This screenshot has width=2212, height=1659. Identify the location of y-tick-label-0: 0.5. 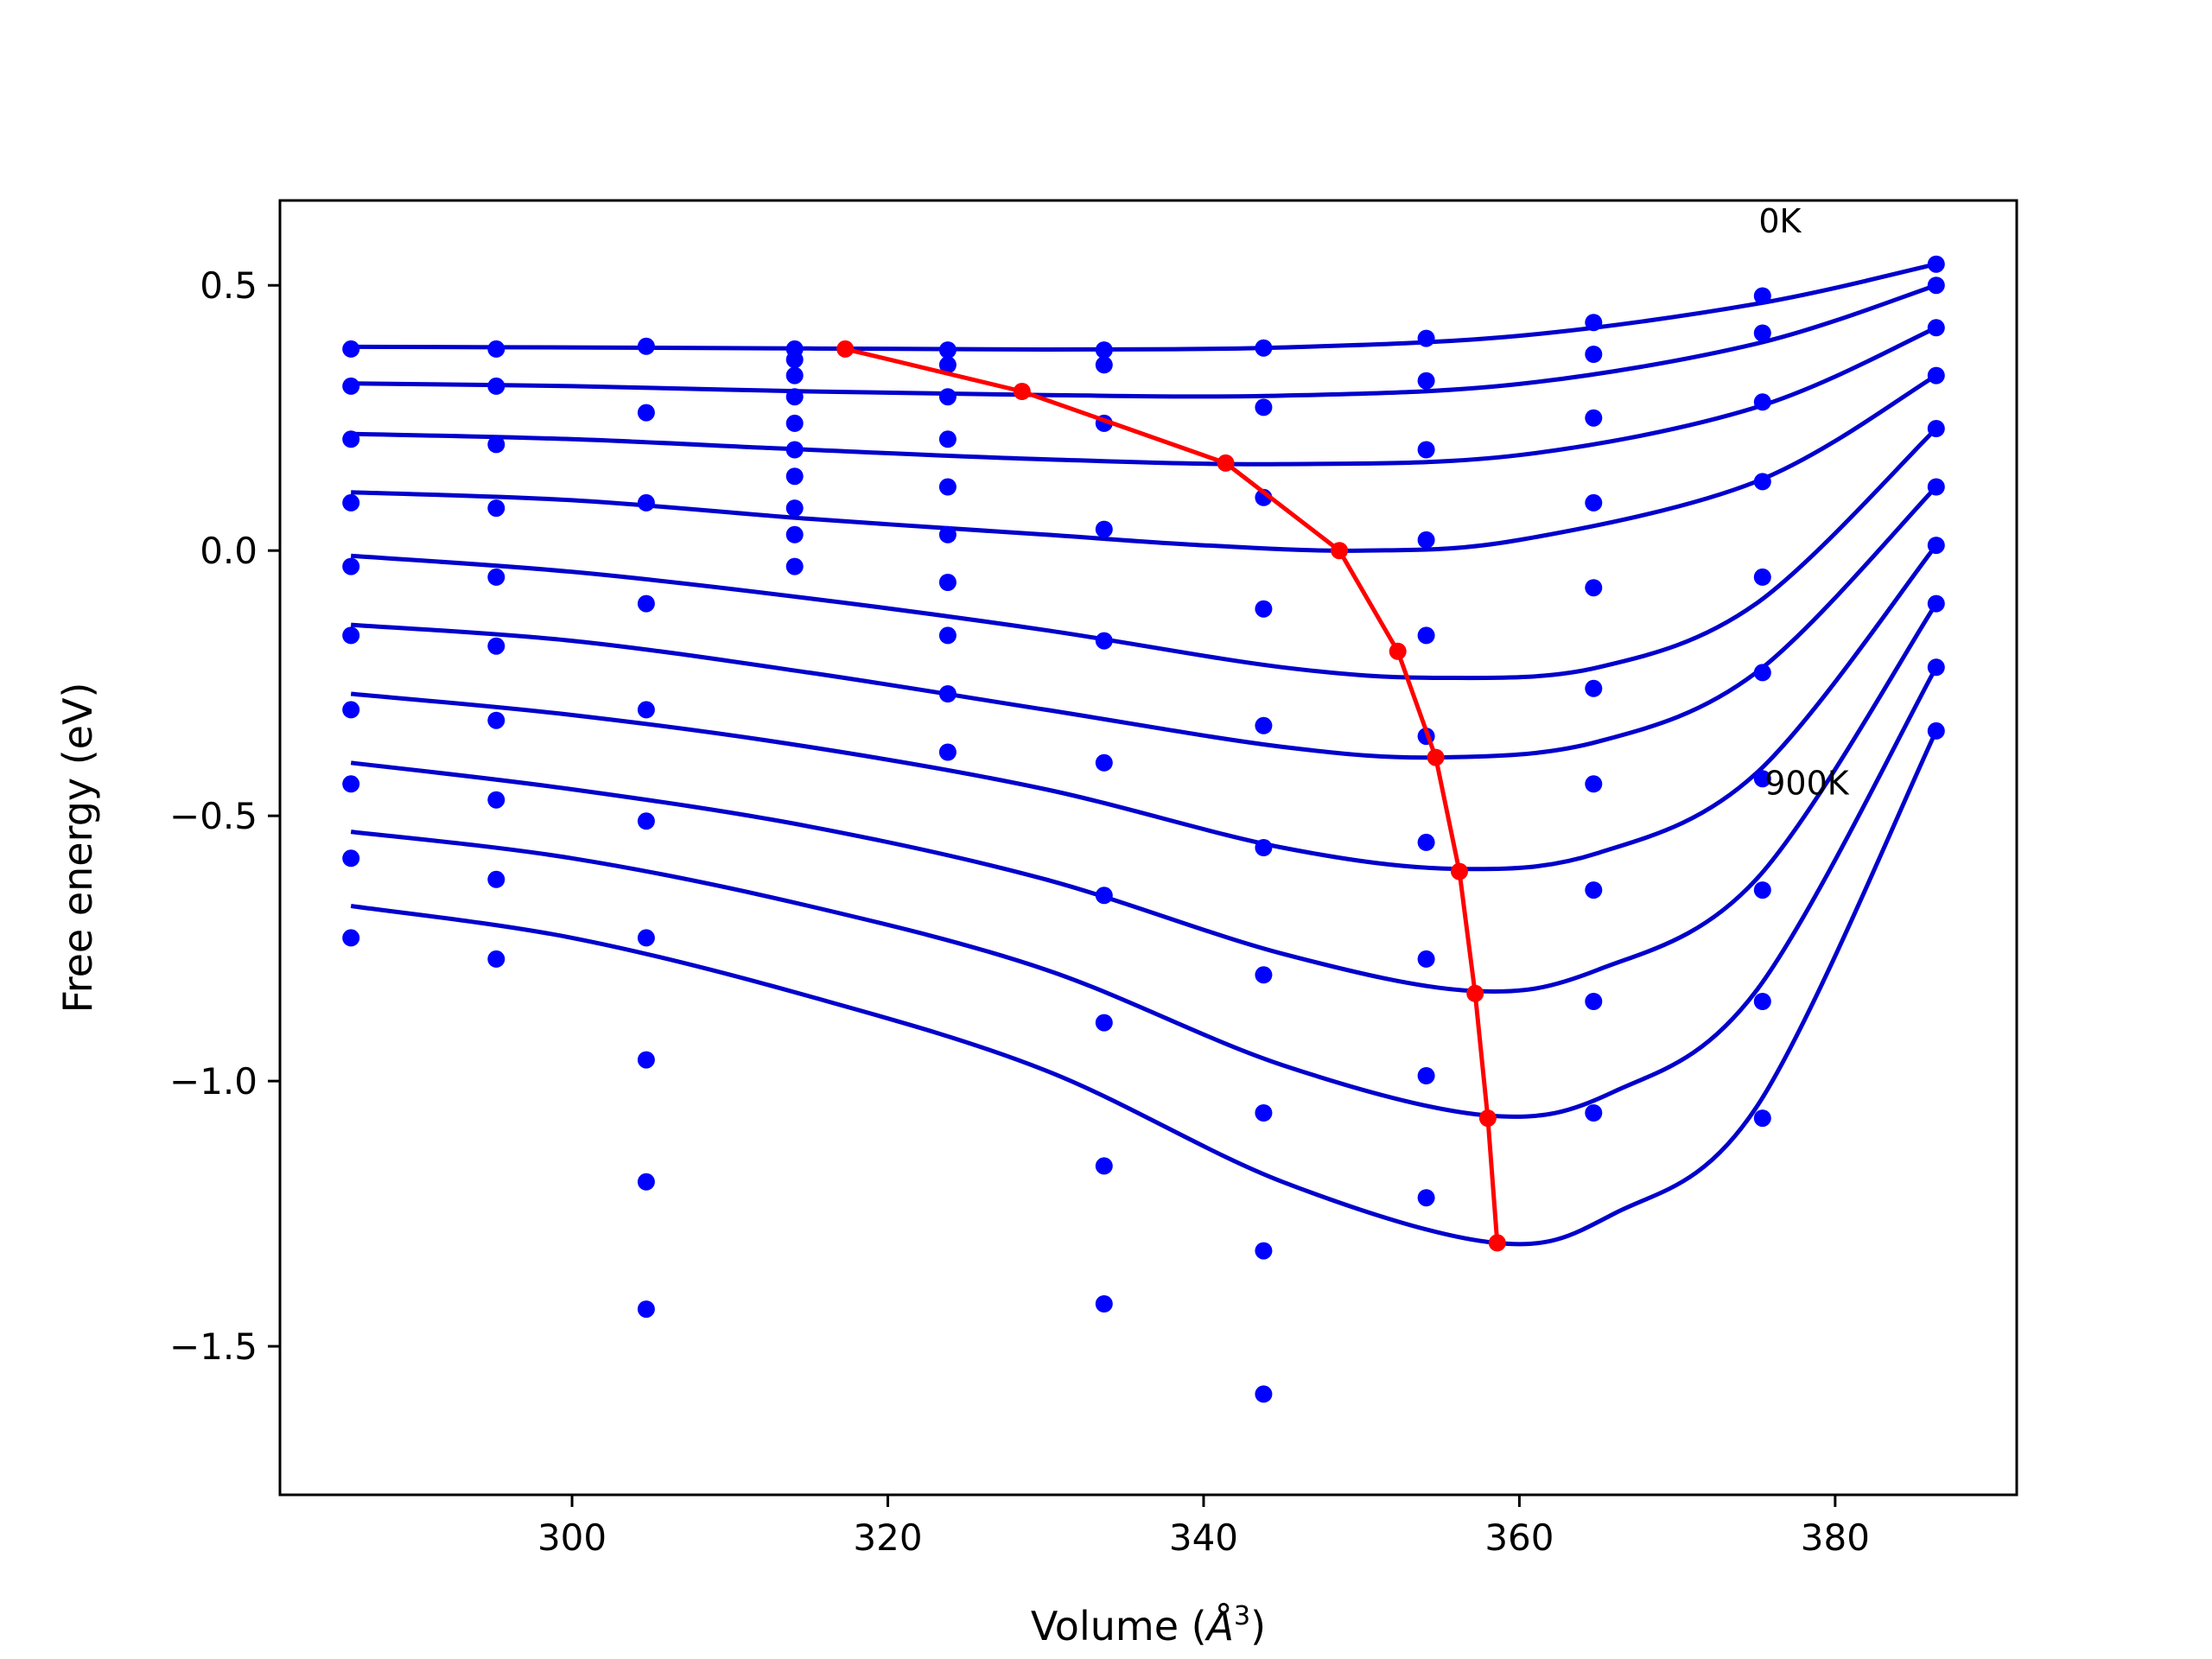
(229, 285).